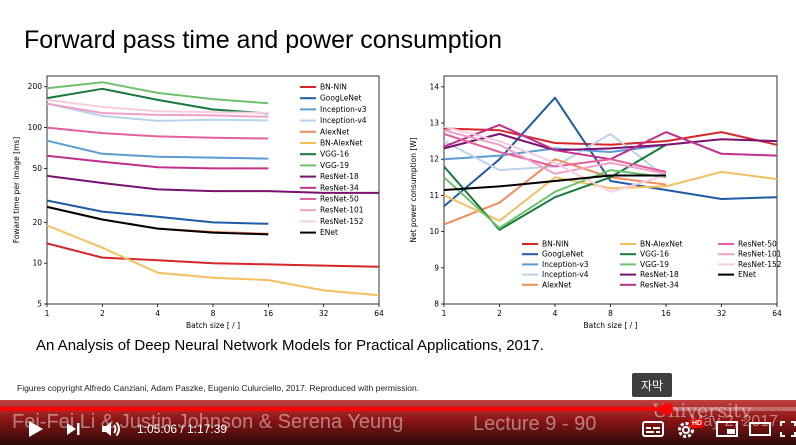 This screenshot has width=796, height=445. Describe the element at coordinates (610, 325) in the screenshot. I see `x-axis-label: Batch size [ / ]` at that location.